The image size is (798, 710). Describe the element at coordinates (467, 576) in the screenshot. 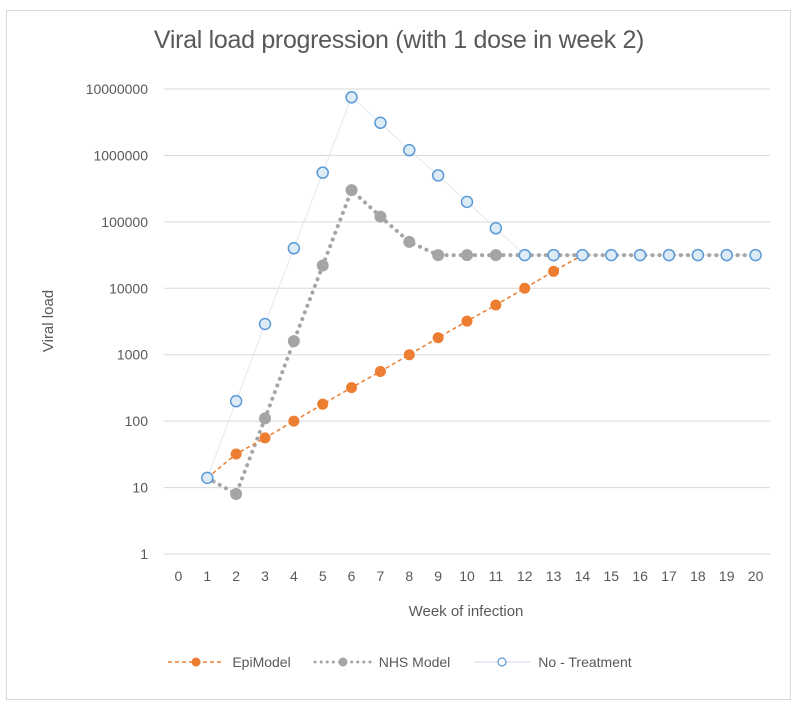

I see `x-tick-label: 10` at that location.